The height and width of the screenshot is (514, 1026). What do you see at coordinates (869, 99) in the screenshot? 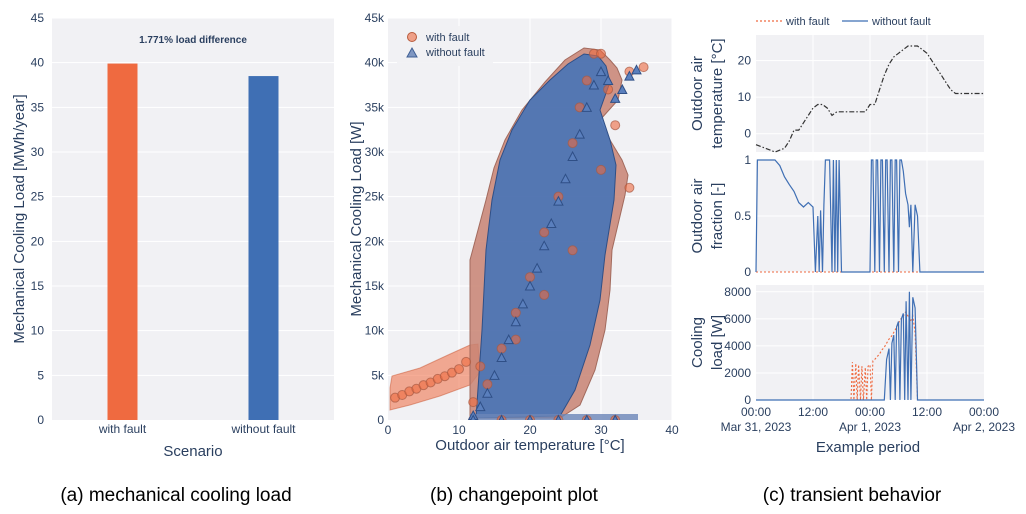
I see `line-outdoor-air-temperature` at bounding box center [869, 99].